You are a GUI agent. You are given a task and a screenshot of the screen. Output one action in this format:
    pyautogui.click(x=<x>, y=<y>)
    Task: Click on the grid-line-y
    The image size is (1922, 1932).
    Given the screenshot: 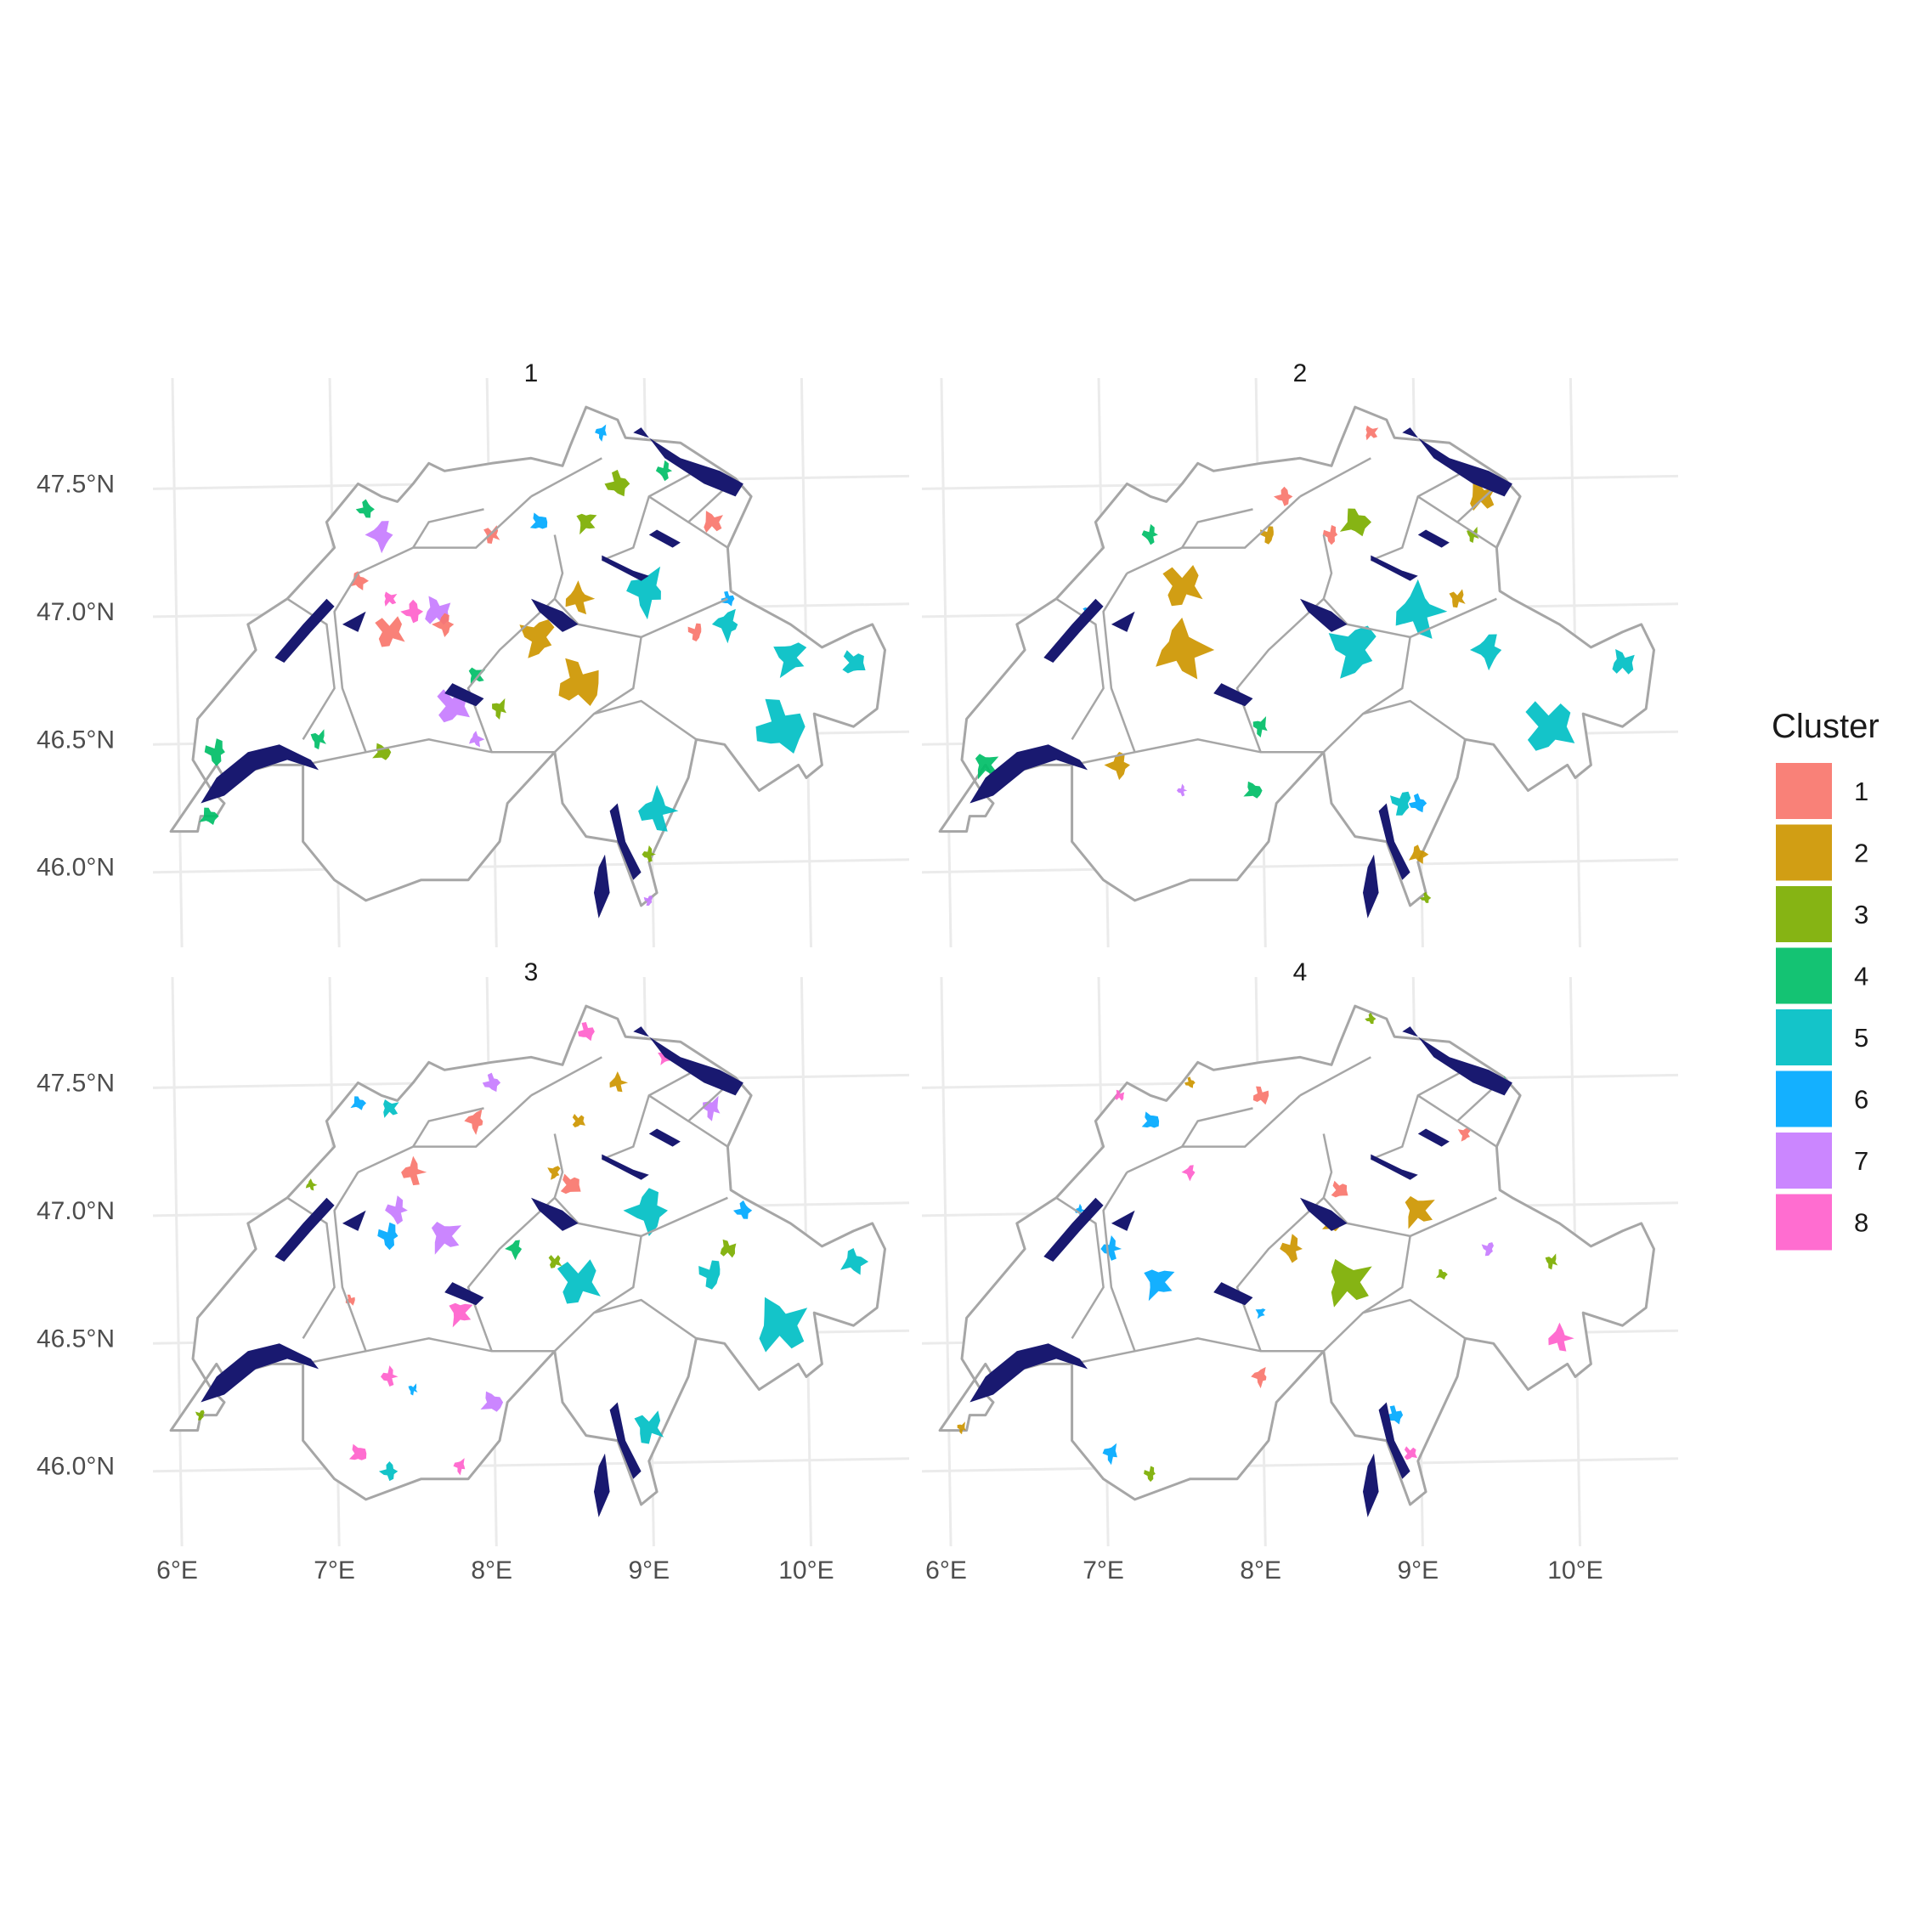 What is the action you would take?
    pyautogui.click(x=1300, y=1465)
    